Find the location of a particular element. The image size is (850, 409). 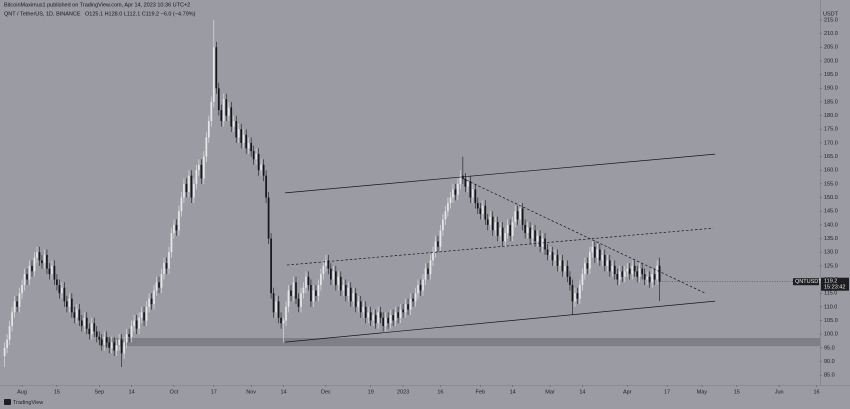

y-tick-label: 180.0 is located at coordinates (831, 116).